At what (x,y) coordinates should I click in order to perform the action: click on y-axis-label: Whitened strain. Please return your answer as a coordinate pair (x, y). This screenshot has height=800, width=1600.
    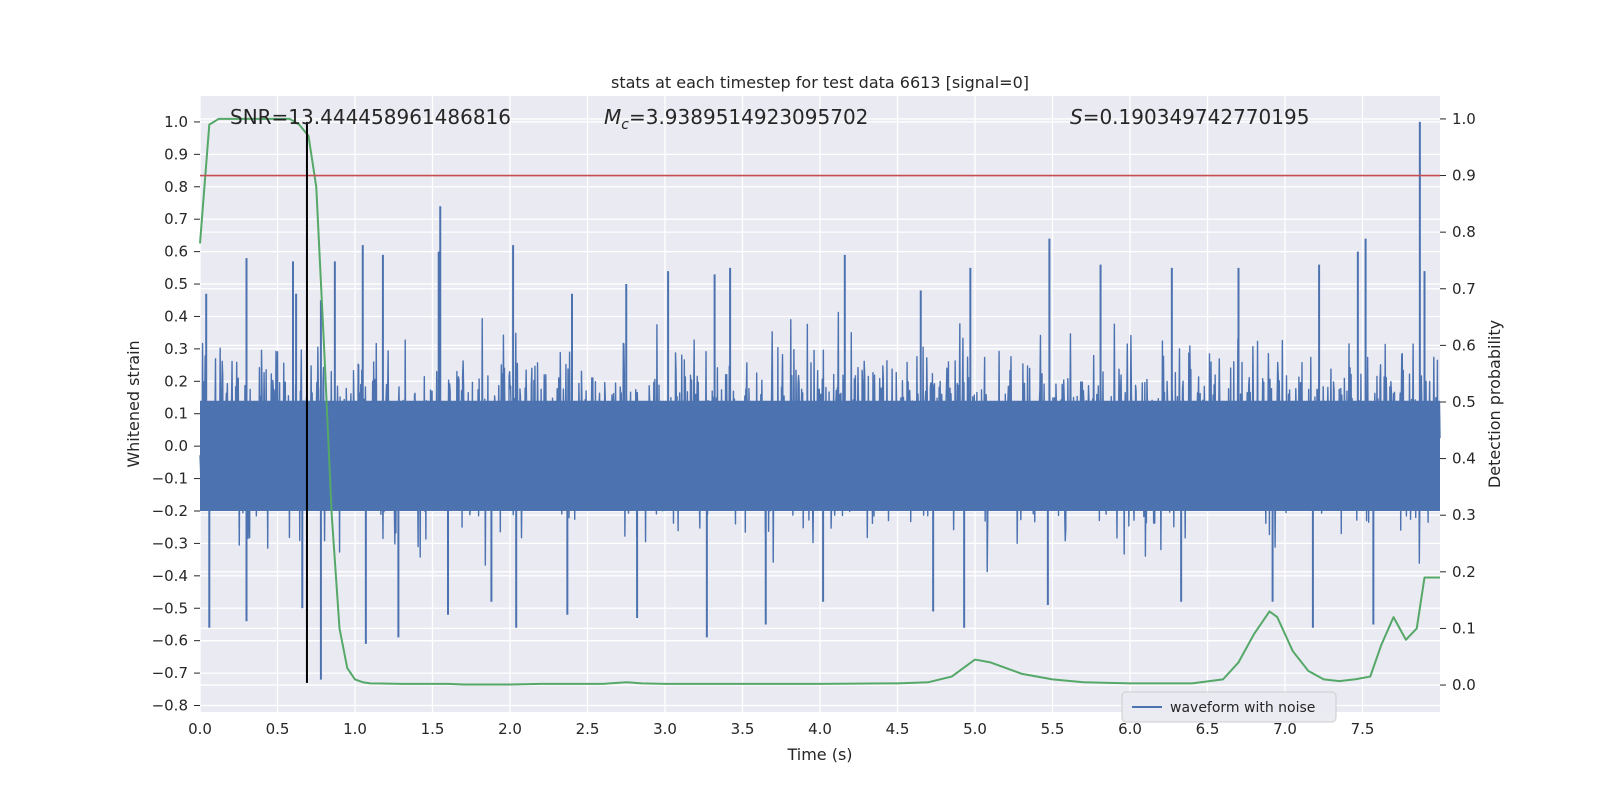
    Looking at the image, I should click on (133, 403).